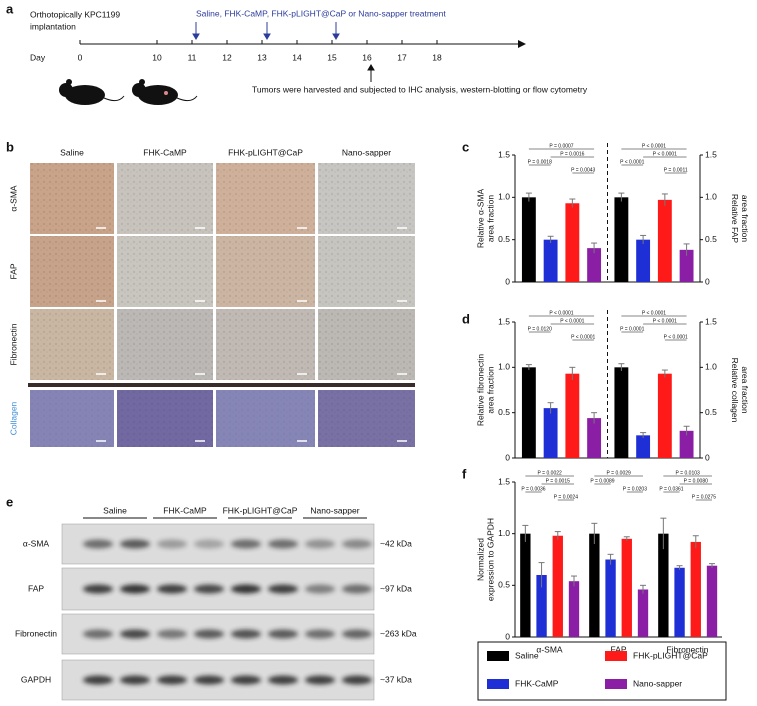  Describe the element at coordinates (550, 473) in the screenshot. I see `p-value: P = 0.0022` at that location.